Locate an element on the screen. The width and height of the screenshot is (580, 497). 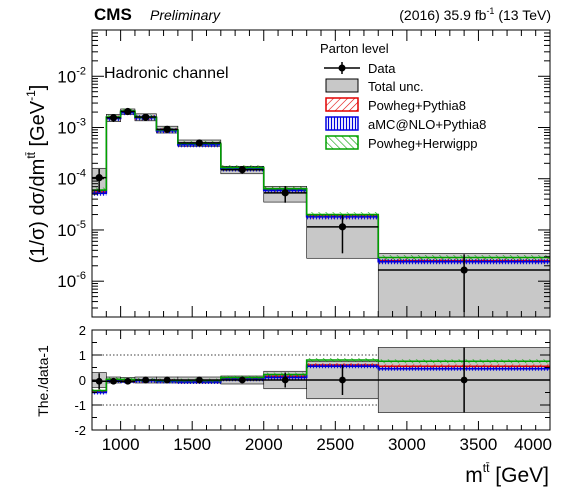
y-tick-label: 10⁻⁶ is located at coordinates (71, 280).